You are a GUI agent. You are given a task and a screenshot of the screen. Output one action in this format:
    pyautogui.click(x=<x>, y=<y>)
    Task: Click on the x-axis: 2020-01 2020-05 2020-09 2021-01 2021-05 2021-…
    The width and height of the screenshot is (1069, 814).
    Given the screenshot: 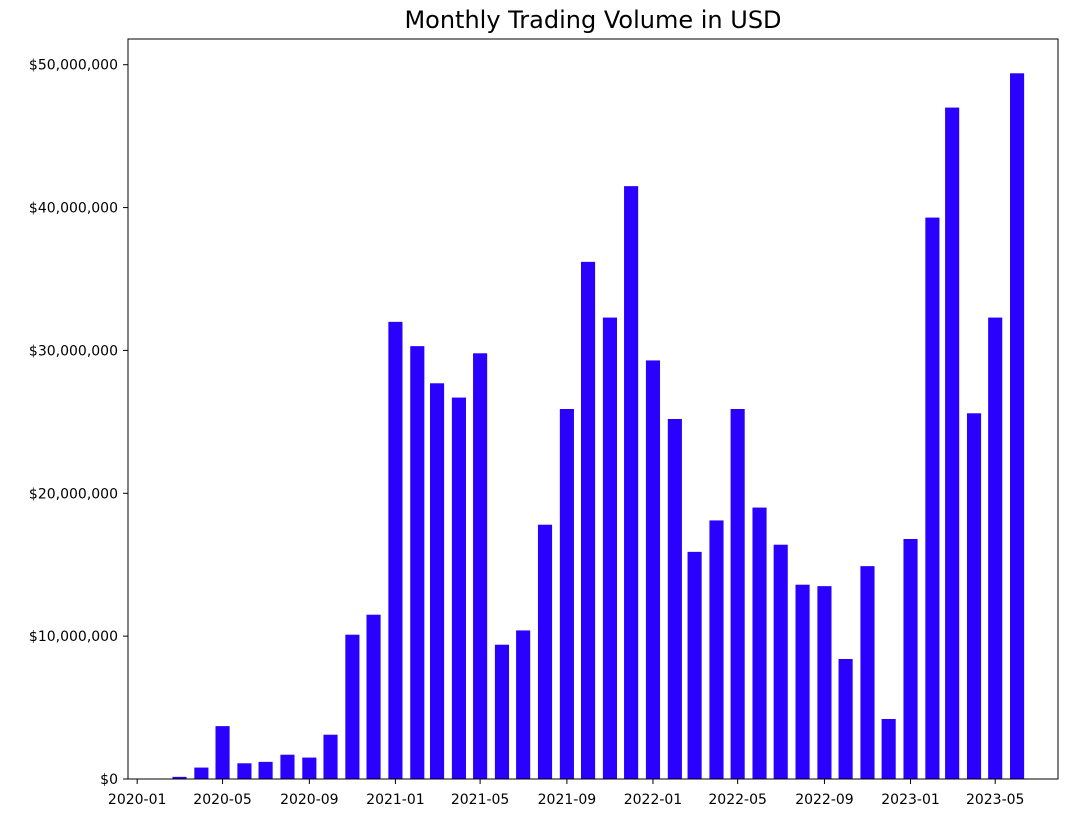 What is the action you would take?
    pyautogui.click(x=566, y=793)
    